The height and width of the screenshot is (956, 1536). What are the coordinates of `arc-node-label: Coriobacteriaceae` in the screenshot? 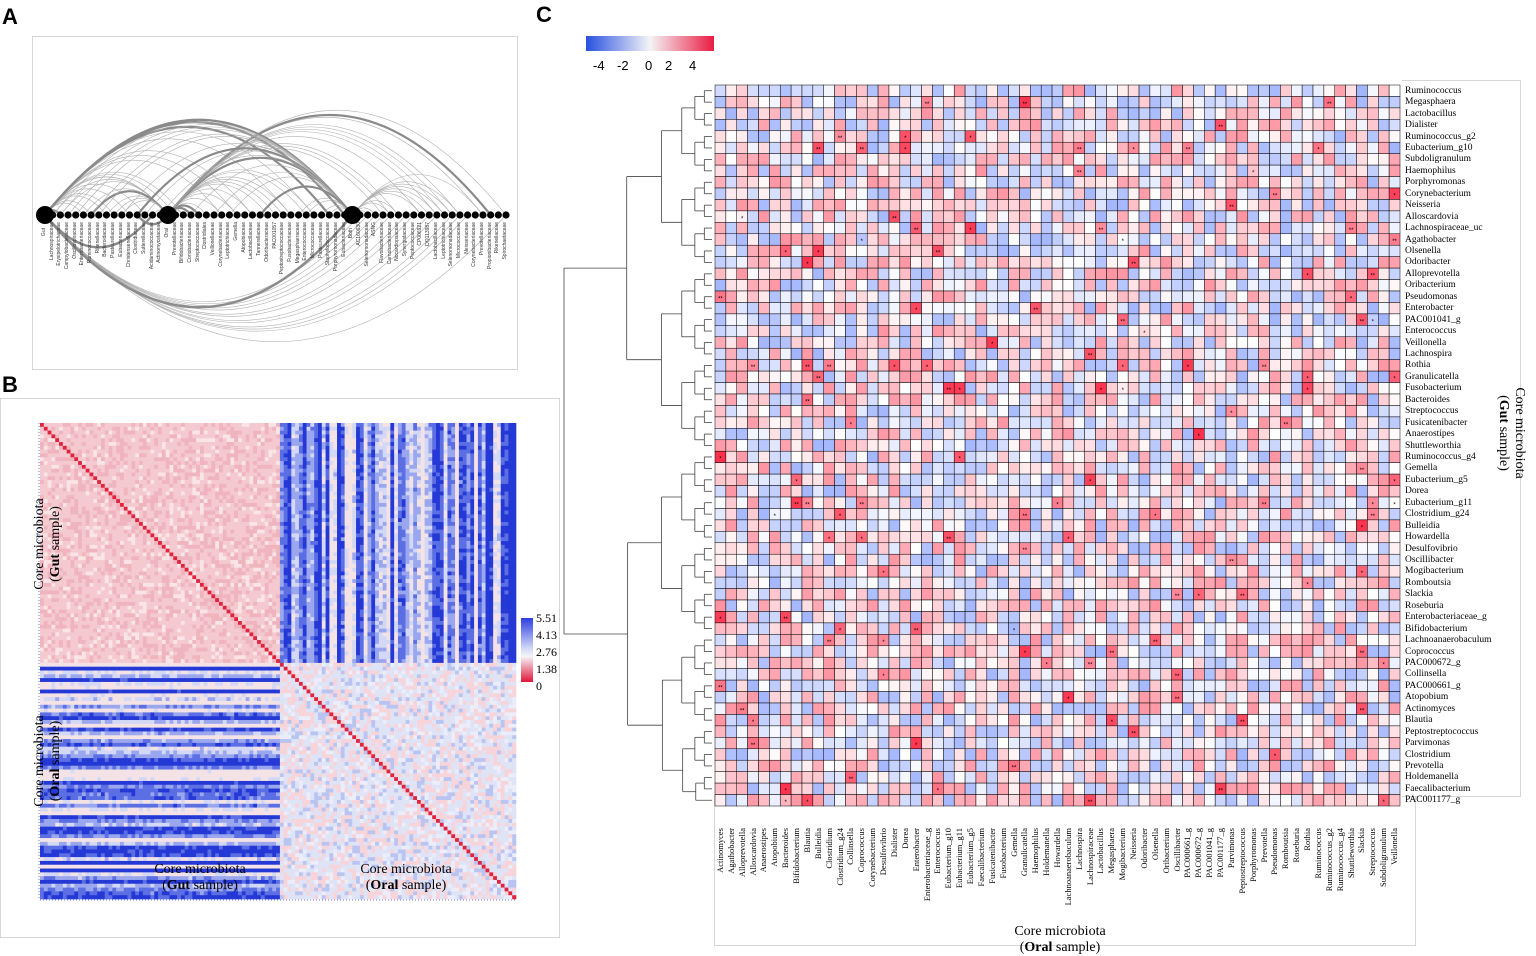 It's located at (190, 242).